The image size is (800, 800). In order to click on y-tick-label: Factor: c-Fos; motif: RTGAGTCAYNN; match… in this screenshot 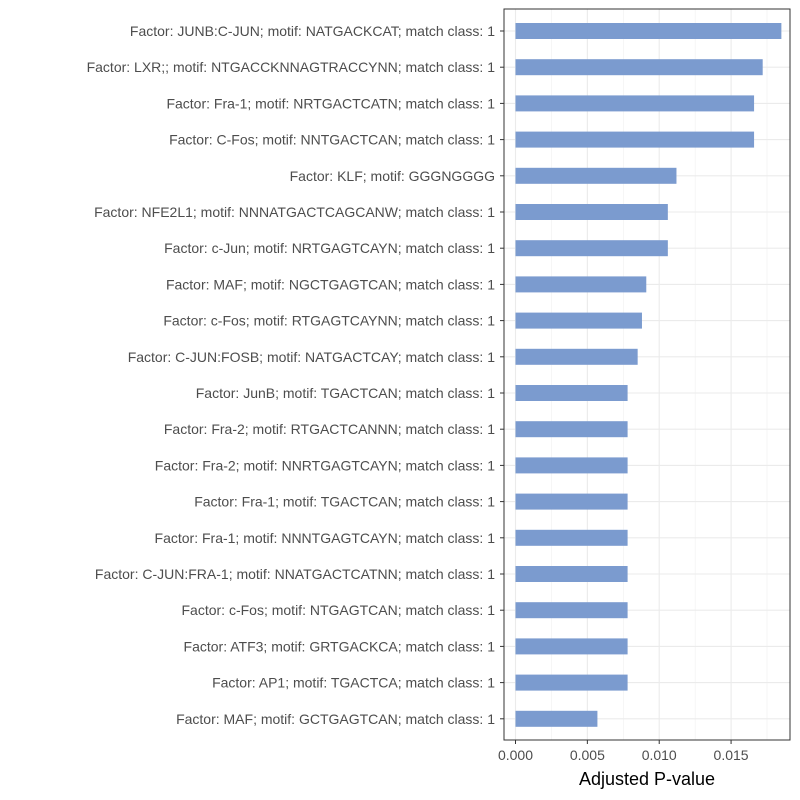, I will do `click(329, 321)`.